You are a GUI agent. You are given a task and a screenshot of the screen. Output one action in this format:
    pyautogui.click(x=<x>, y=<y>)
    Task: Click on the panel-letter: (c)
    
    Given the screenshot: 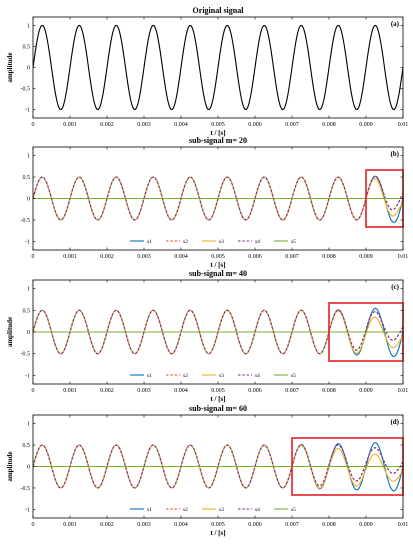 What is the action you would take?
    pyautogui.click(x=395, y=287)
    